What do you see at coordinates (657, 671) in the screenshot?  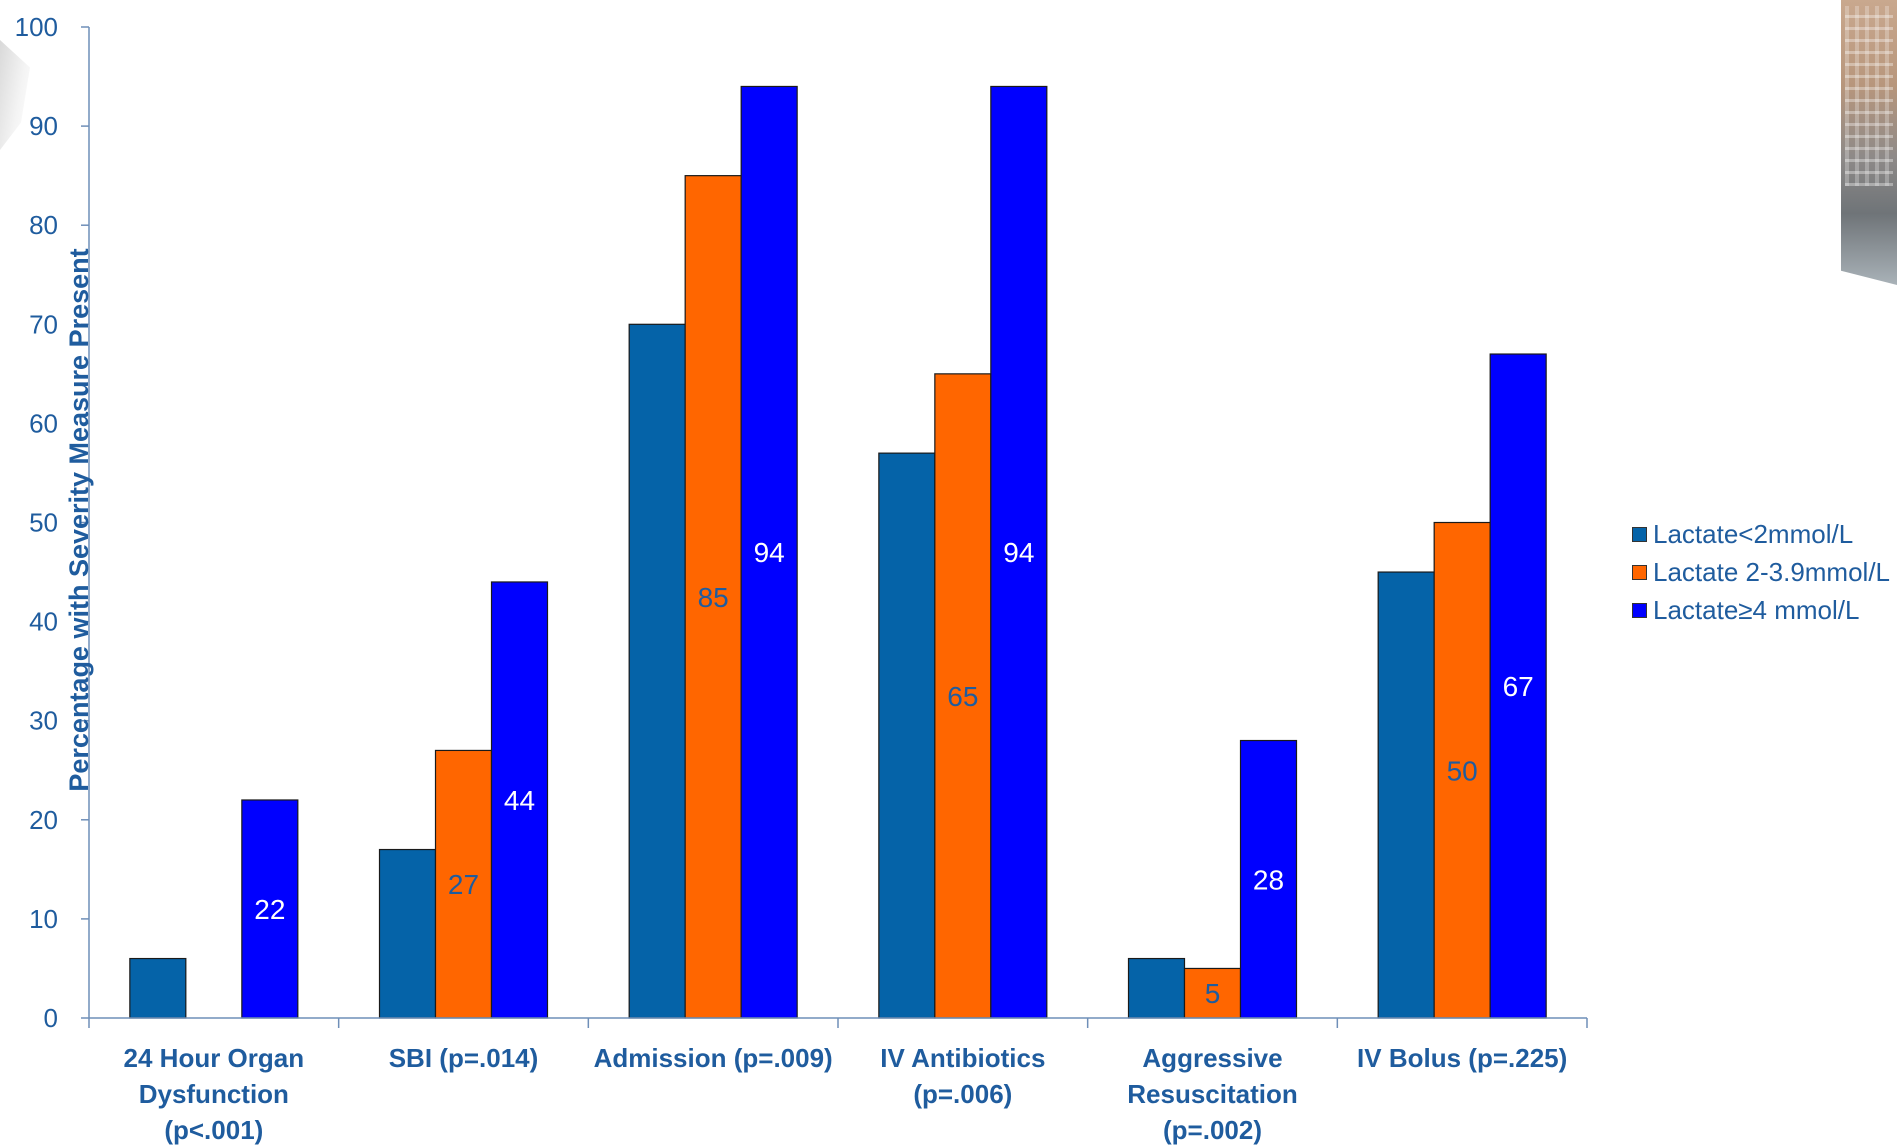 I see `bar-s0-c2` at bounding box center [657, 671].